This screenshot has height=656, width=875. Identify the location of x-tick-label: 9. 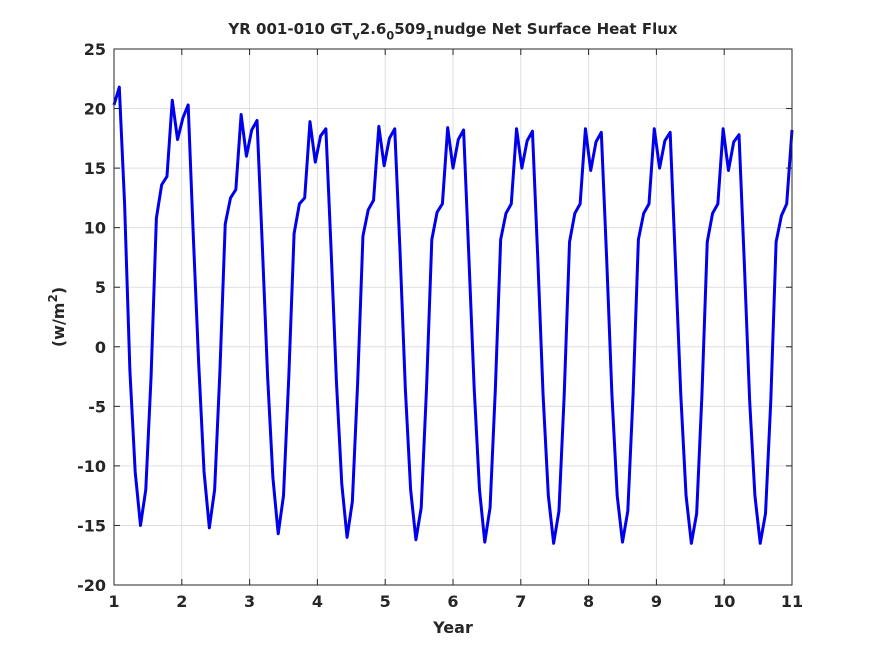
(656, 601).